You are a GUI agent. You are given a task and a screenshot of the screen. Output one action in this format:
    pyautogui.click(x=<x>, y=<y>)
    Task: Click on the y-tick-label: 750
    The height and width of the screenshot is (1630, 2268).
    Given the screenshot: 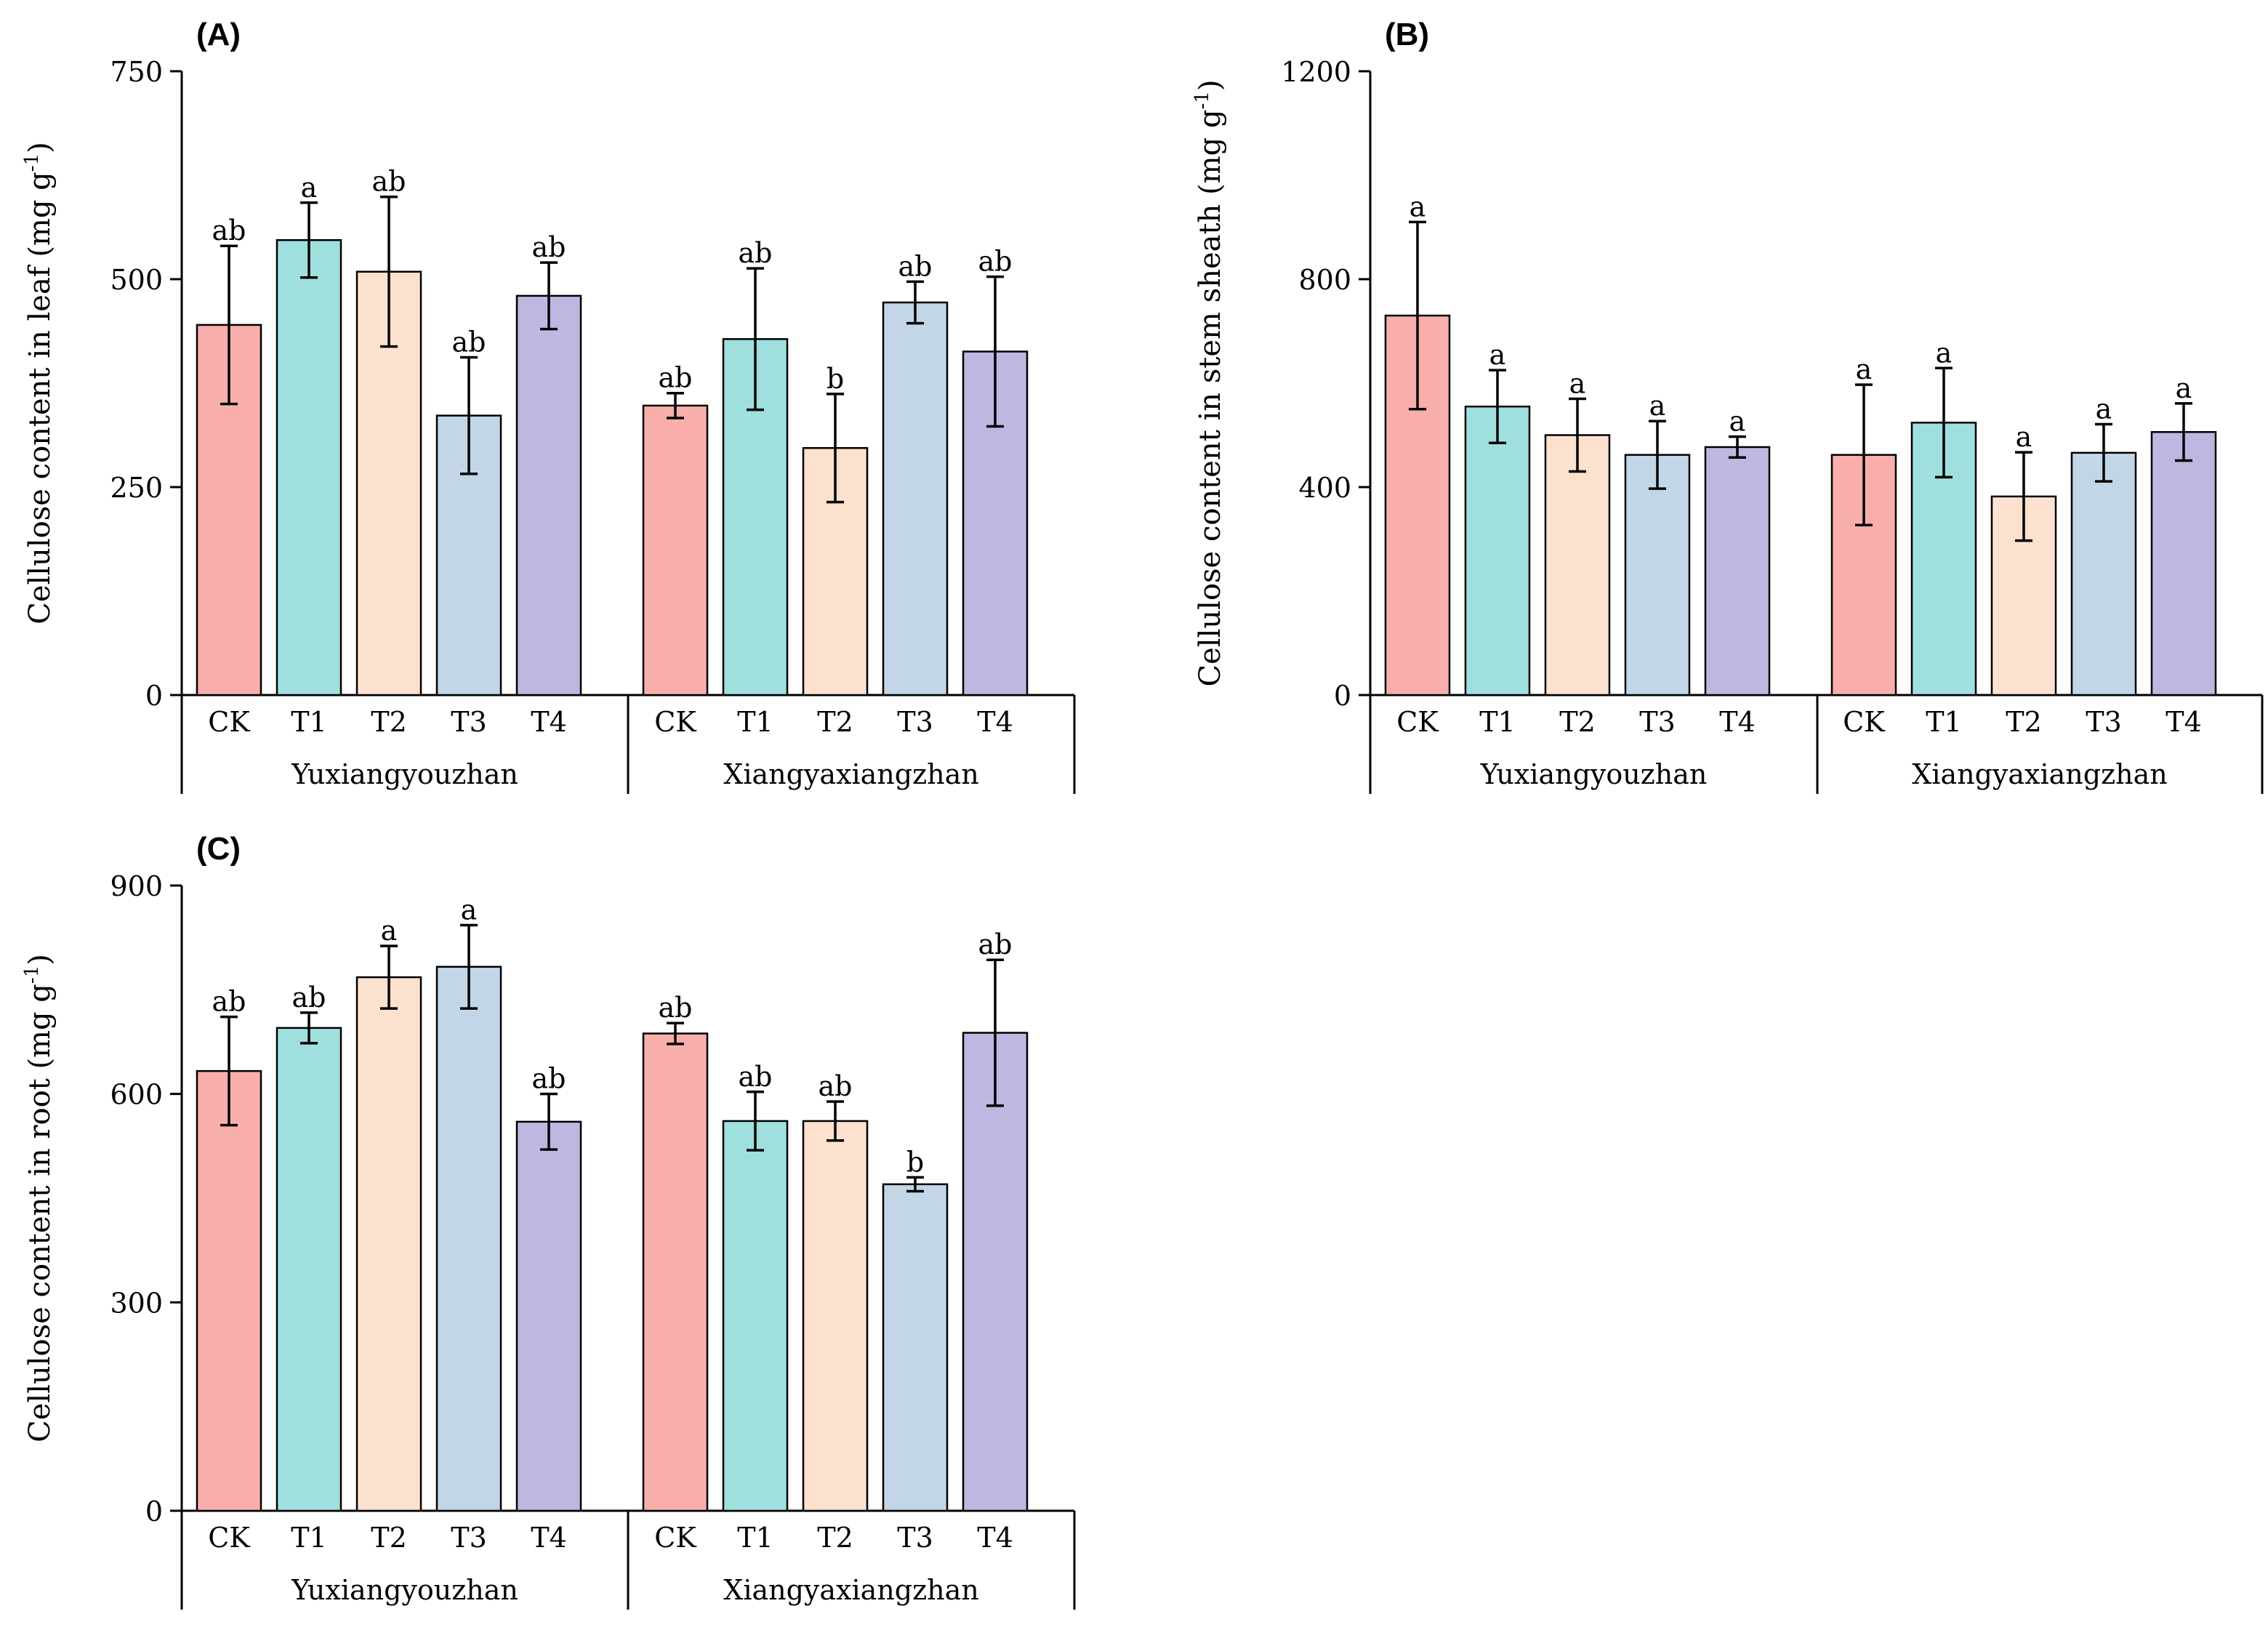 What is the action you would take?
    pyautogui.click(x=136, y=72)
    